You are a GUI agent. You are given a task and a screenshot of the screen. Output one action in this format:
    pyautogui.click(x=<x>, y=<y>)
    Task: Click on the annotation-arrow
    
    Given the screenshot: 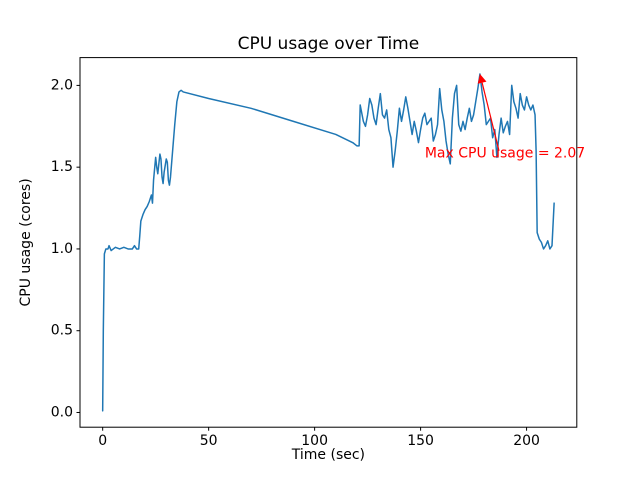 What is the action you would take?
    pyautogui.click(x=490, y=116)
    